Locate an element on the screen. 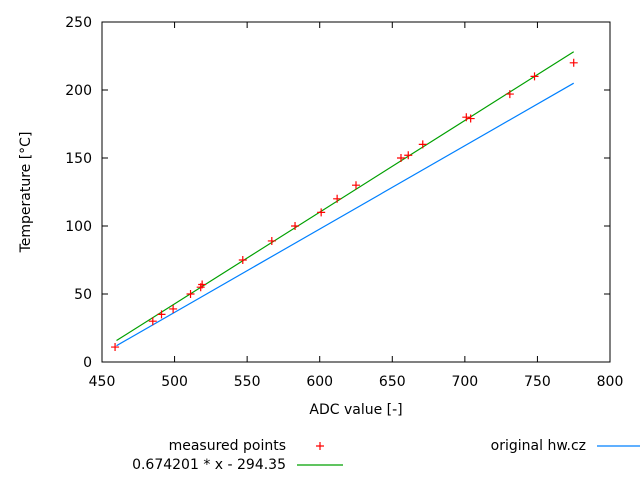 This screenshot has width=640, height=484. legend-label-fit: 0.674201 * x - 294.35 is located at coordinates (209, 465).